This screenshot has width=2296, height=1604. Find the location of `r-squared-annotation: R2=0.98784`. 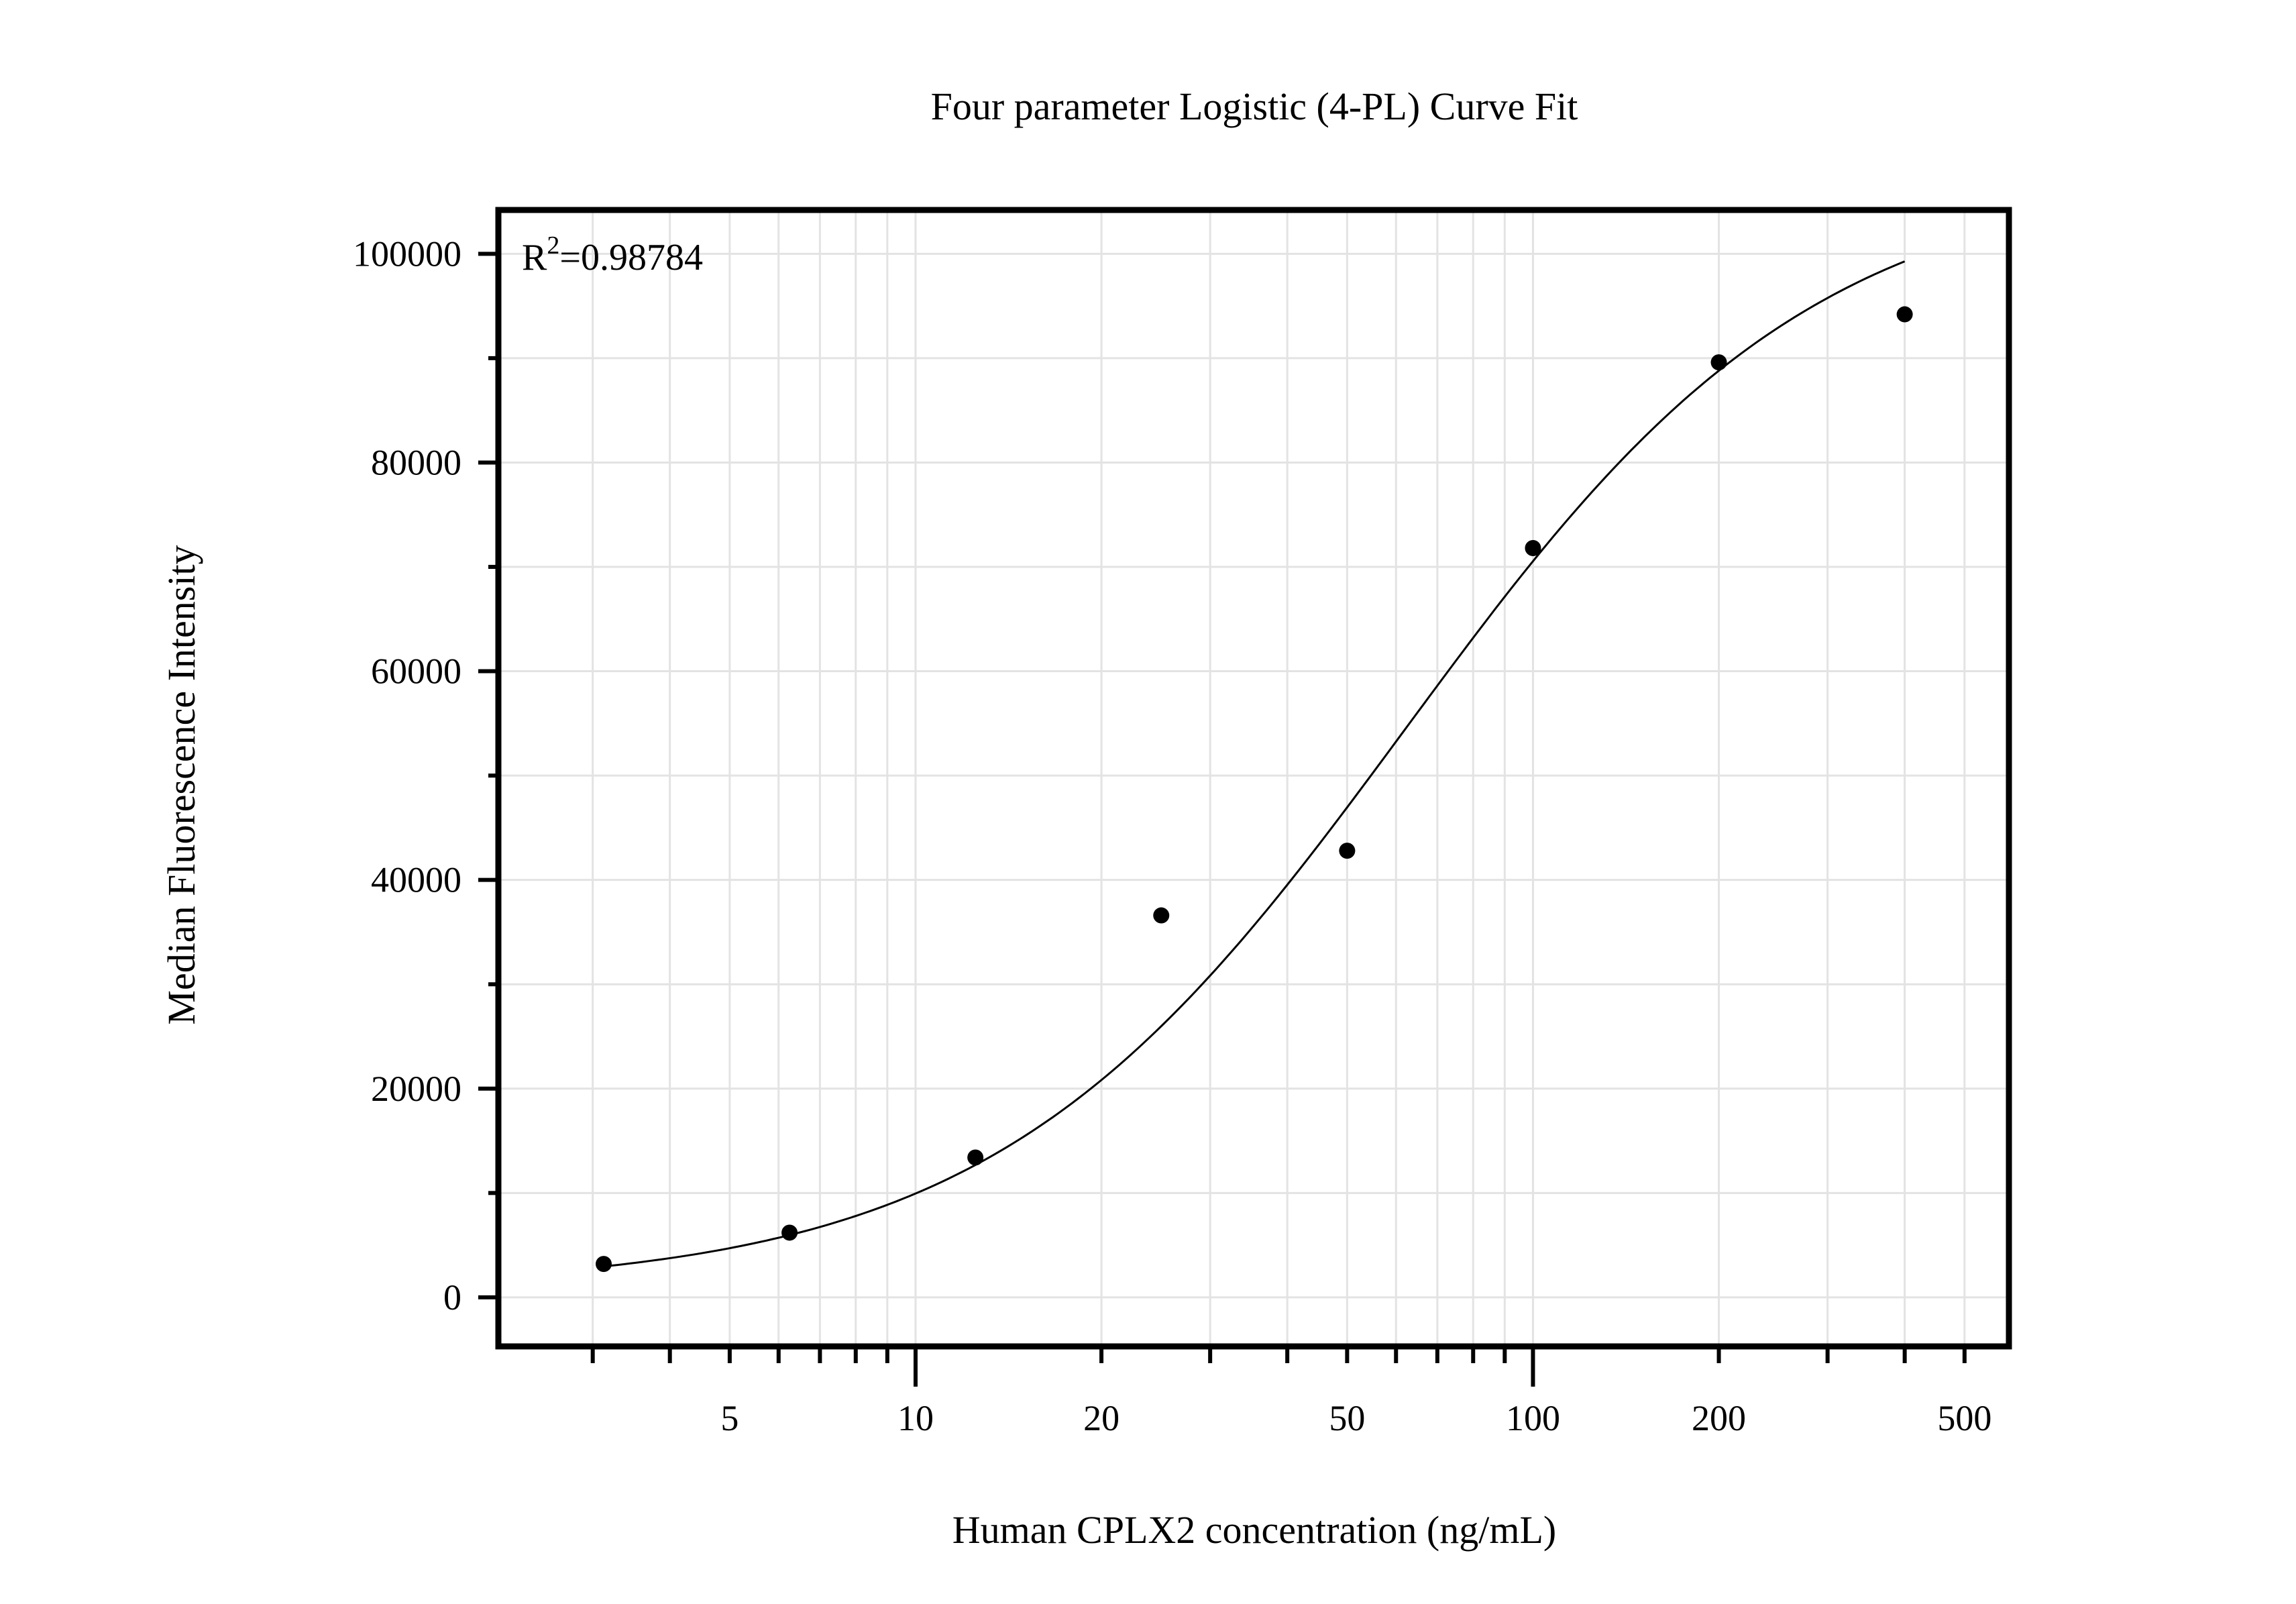

r-squared-annotation: R2=0.98784 is located at coordinates (612, 254).